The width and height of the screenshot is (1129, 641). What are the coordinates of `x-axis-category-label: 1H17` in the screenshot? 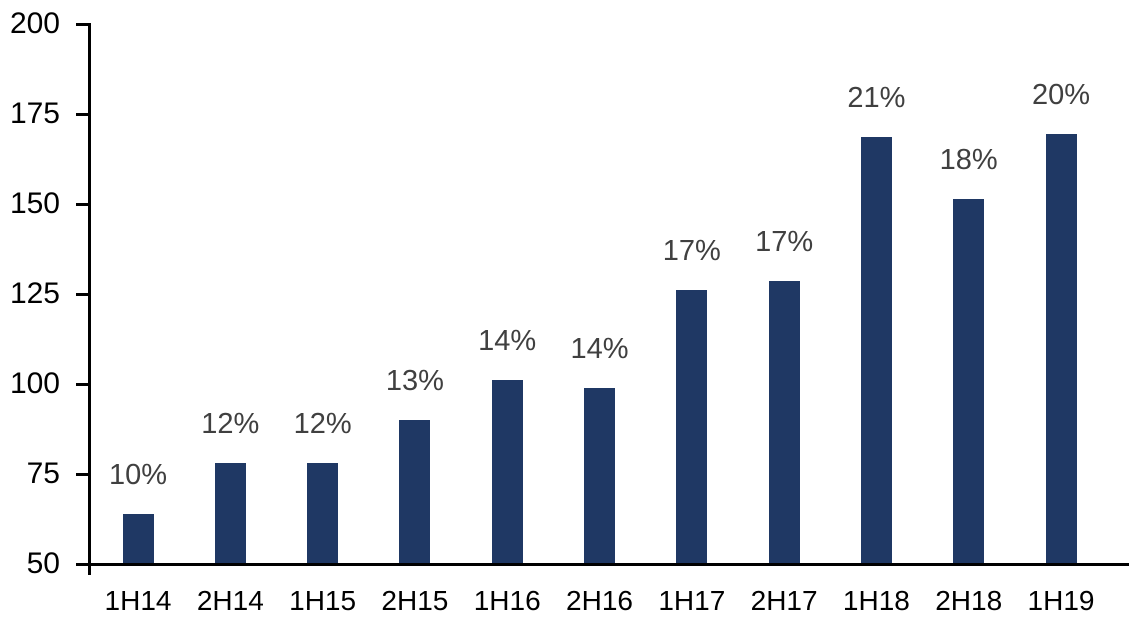 It's located at (692, 600).